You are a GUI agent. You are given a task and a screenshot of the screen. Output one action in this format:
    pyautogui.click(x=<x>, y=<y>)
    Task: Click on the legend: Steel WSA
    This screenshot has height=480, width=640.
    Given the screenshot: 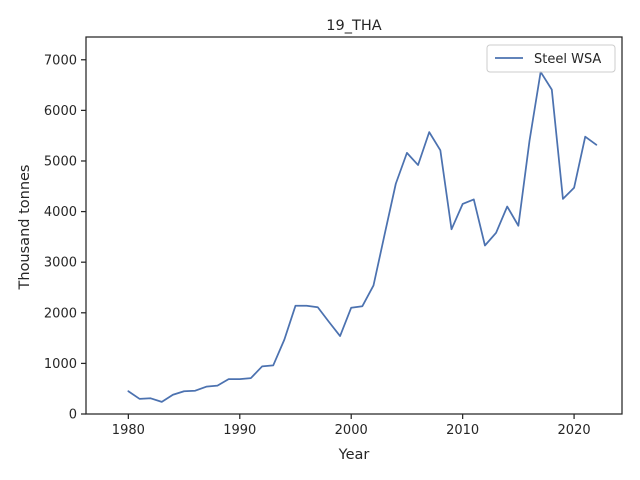 What is the action you would take?
    pyautogui.click(x=551, y=58)
    